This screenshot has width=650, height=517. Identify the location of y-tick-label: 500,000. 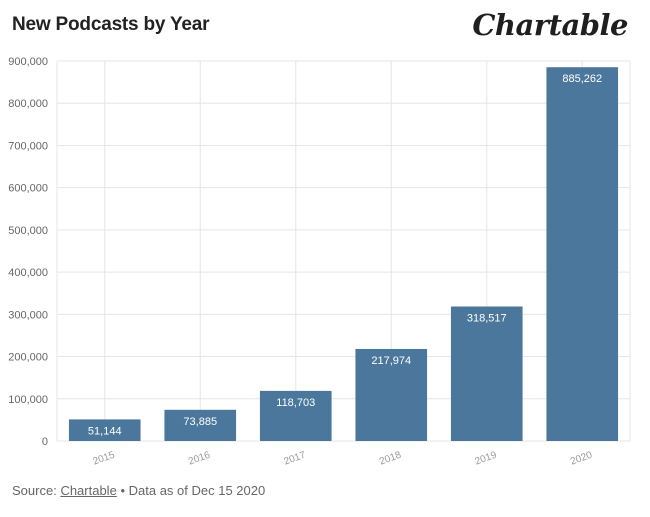
(28, 231).